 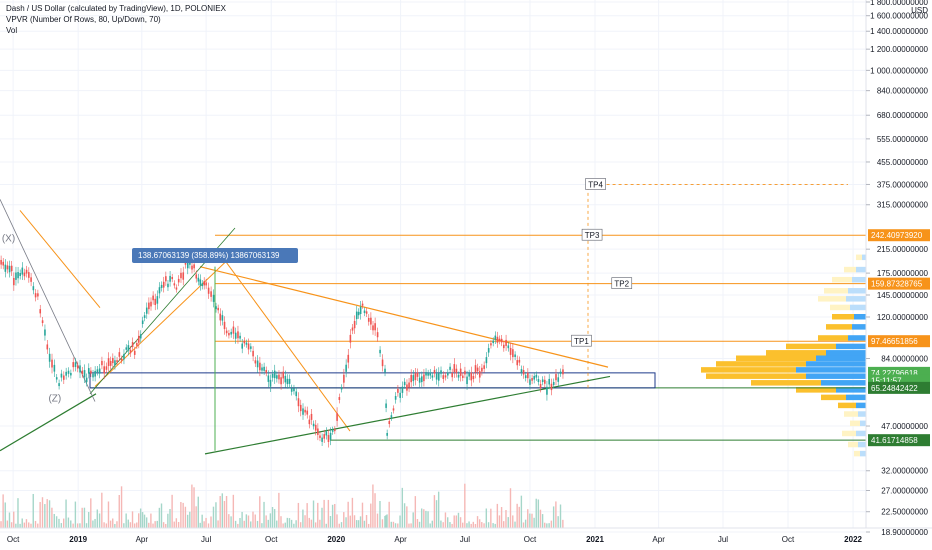 I want to click on x-tick-label: 2021, so click(x=595, y=539).